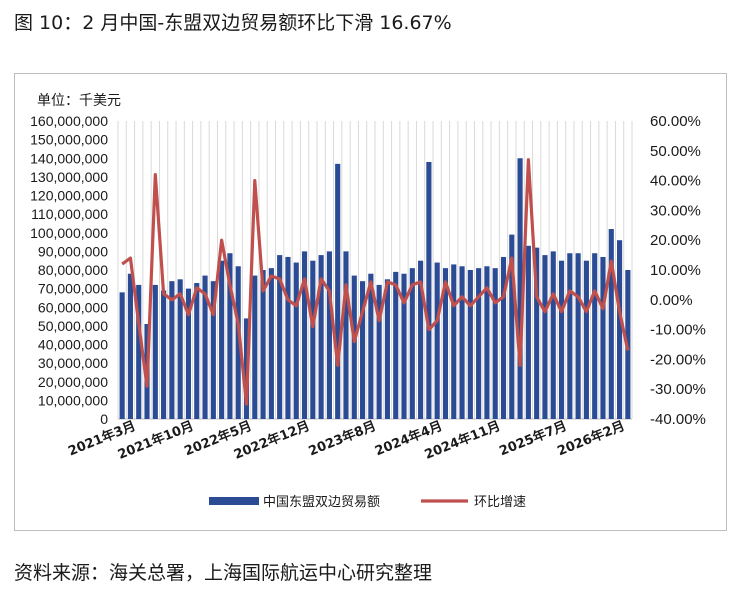  What do you see at coordinates (223, 573) in the screenshot?
I see `source-note: 资料来源：海关总署，上海国际航运中心研究整理` at bounding box center [223, 573].